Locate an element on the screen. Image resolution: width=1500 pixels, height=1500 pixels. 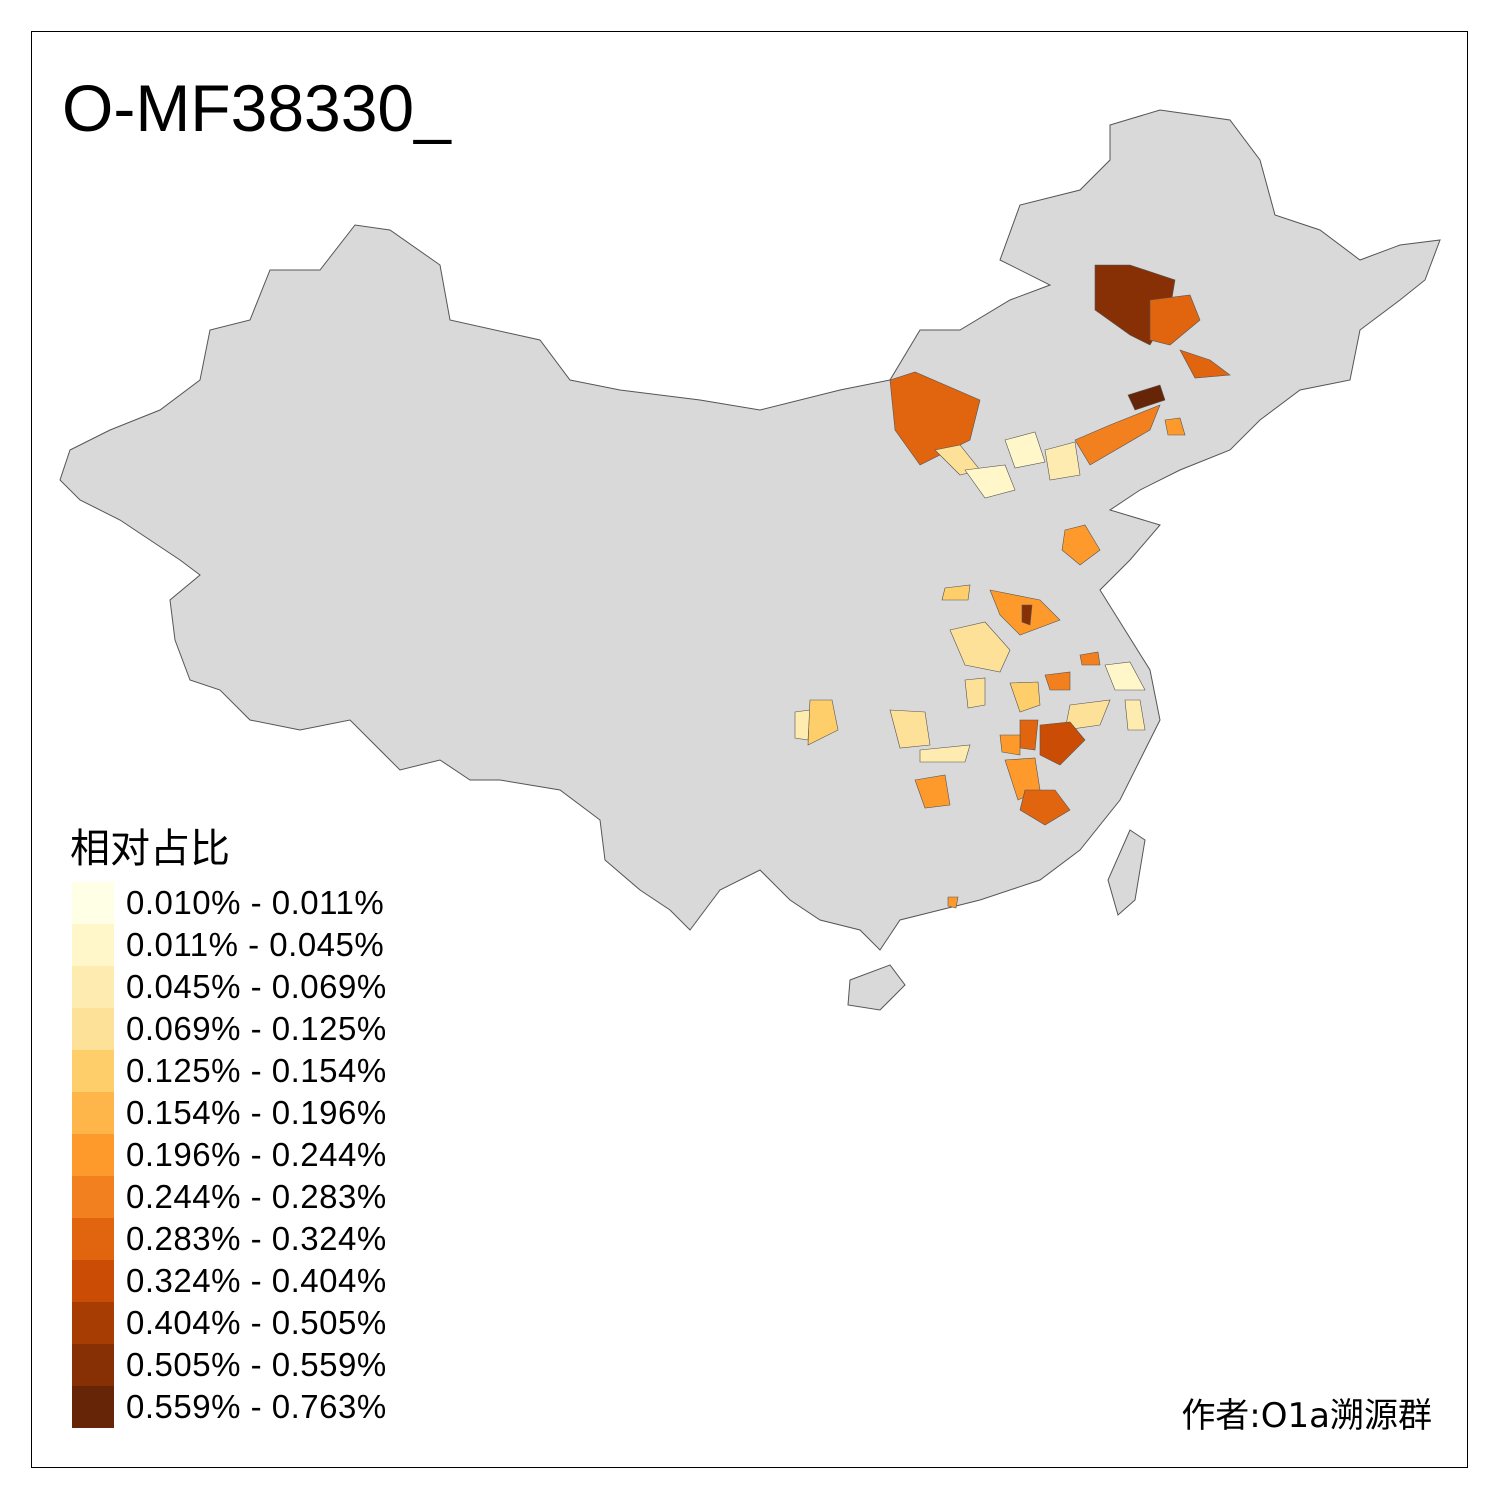
legend-label: 0.324% - 0.404% is located at coordinates (256, 1280).